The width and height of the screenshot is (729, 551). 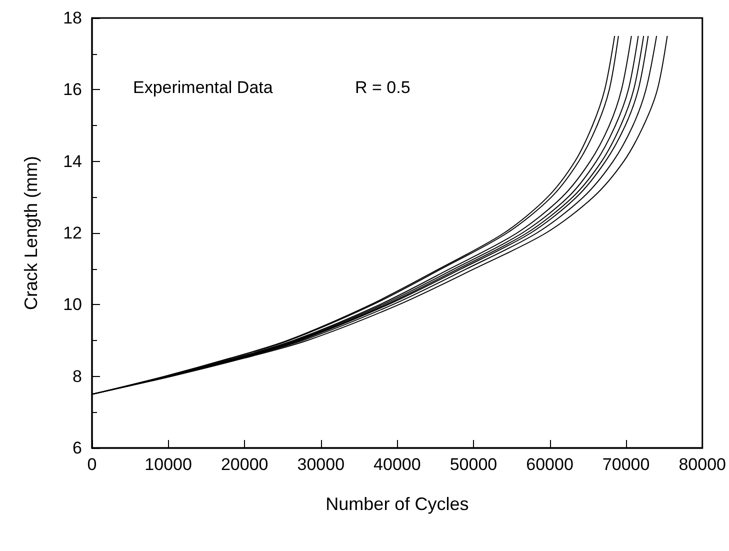 What do you see at coordinates (203, 87) in the screenshot?
I see `annotation: Experimental Data` at bounding box center [203, 87].